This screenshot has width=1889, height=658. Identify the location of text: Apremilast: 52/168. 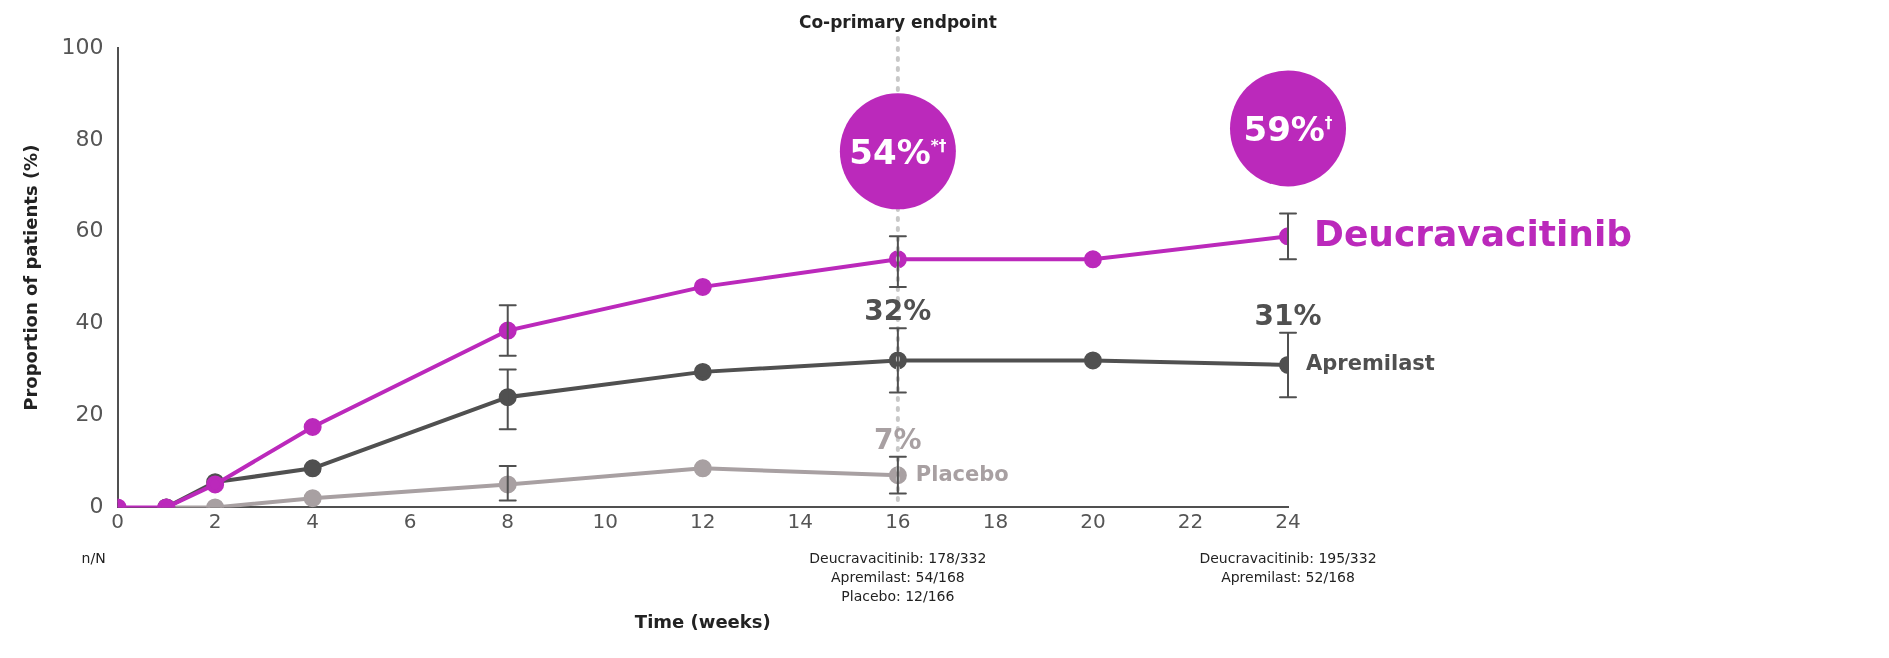
(1288, 577).